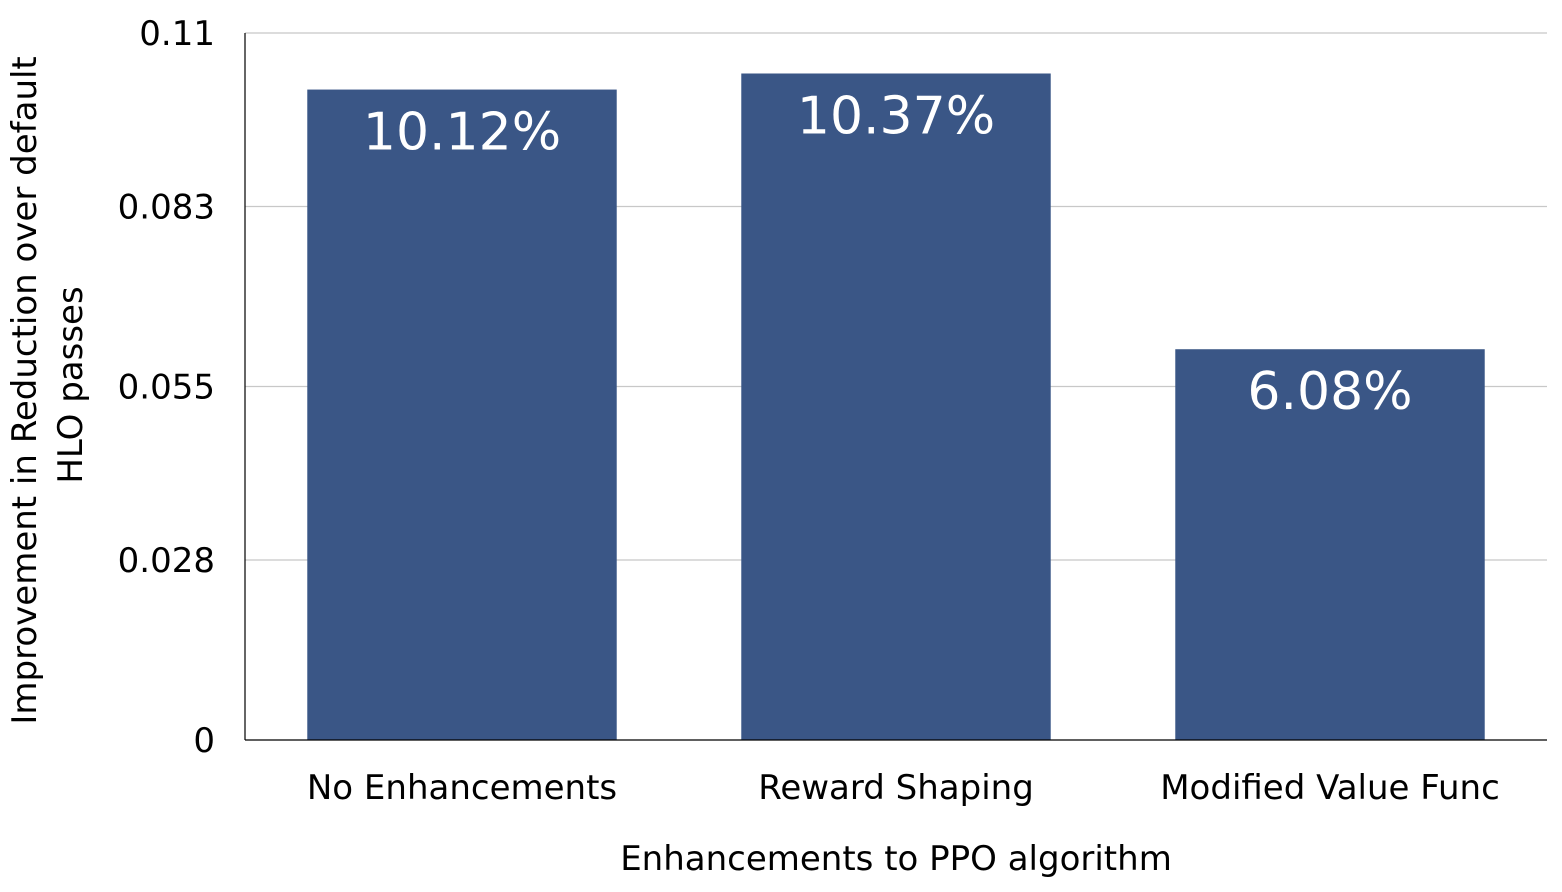  What do you see at coordinates (25, 390) in the screenshot?
I see `y-axis-title-line-1: Improvement in Reduction over default` at bounding box center [25, 390].